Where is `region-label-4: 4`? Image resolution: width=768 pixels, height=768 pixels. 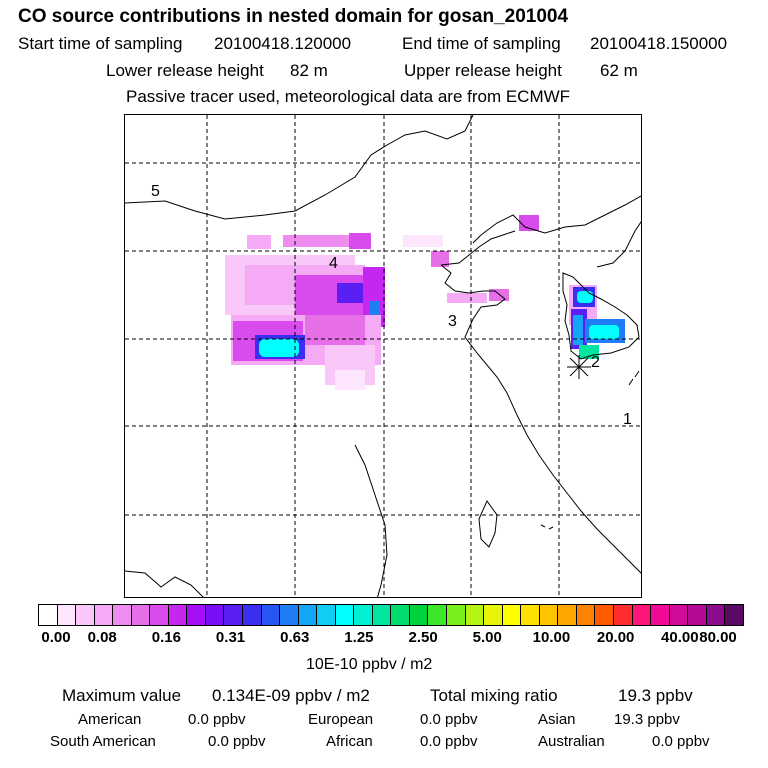
region-label-4: 4 is located at coordinates (333, 263).